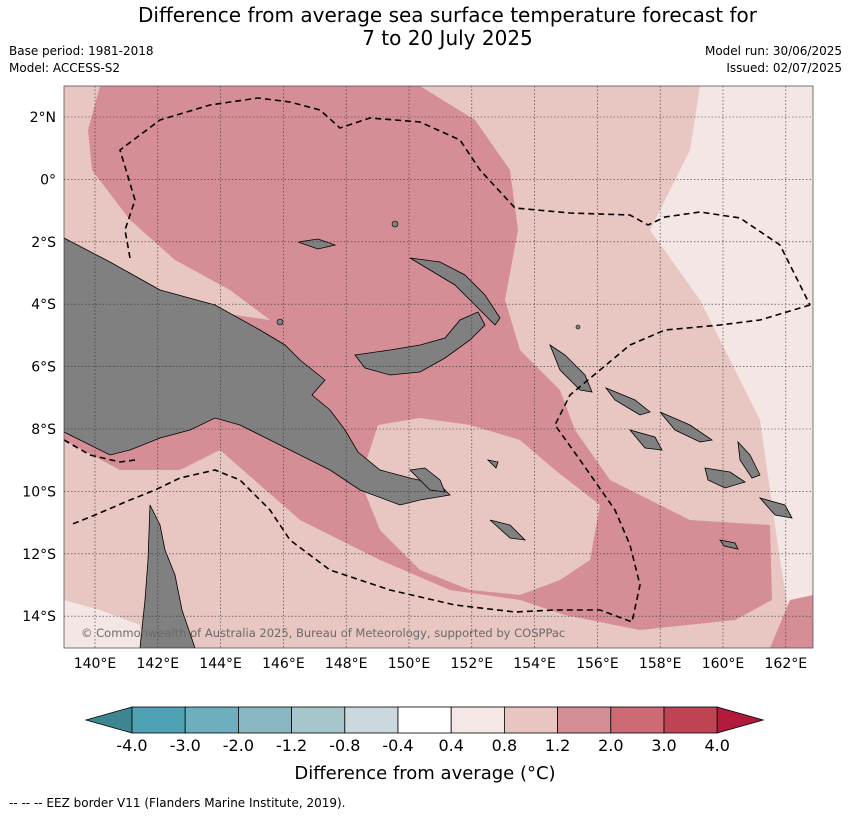  I want to click on land-santa-isabel, so click(686, 427).